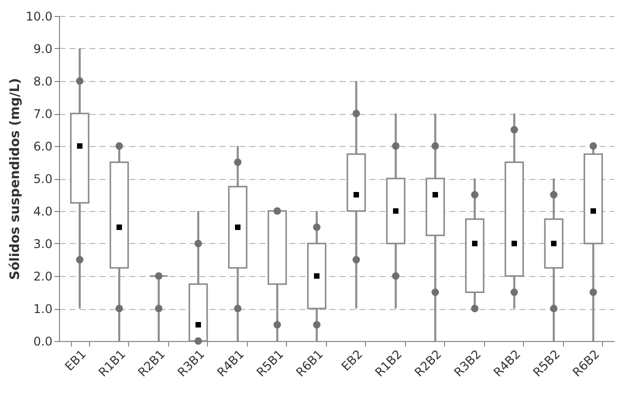 Image resolution: width=635 pixels, height=397 pixels. Describe the element at coordinates (42, 81) in the screenshot. I see `y-tick-label: 8.0` at that location.